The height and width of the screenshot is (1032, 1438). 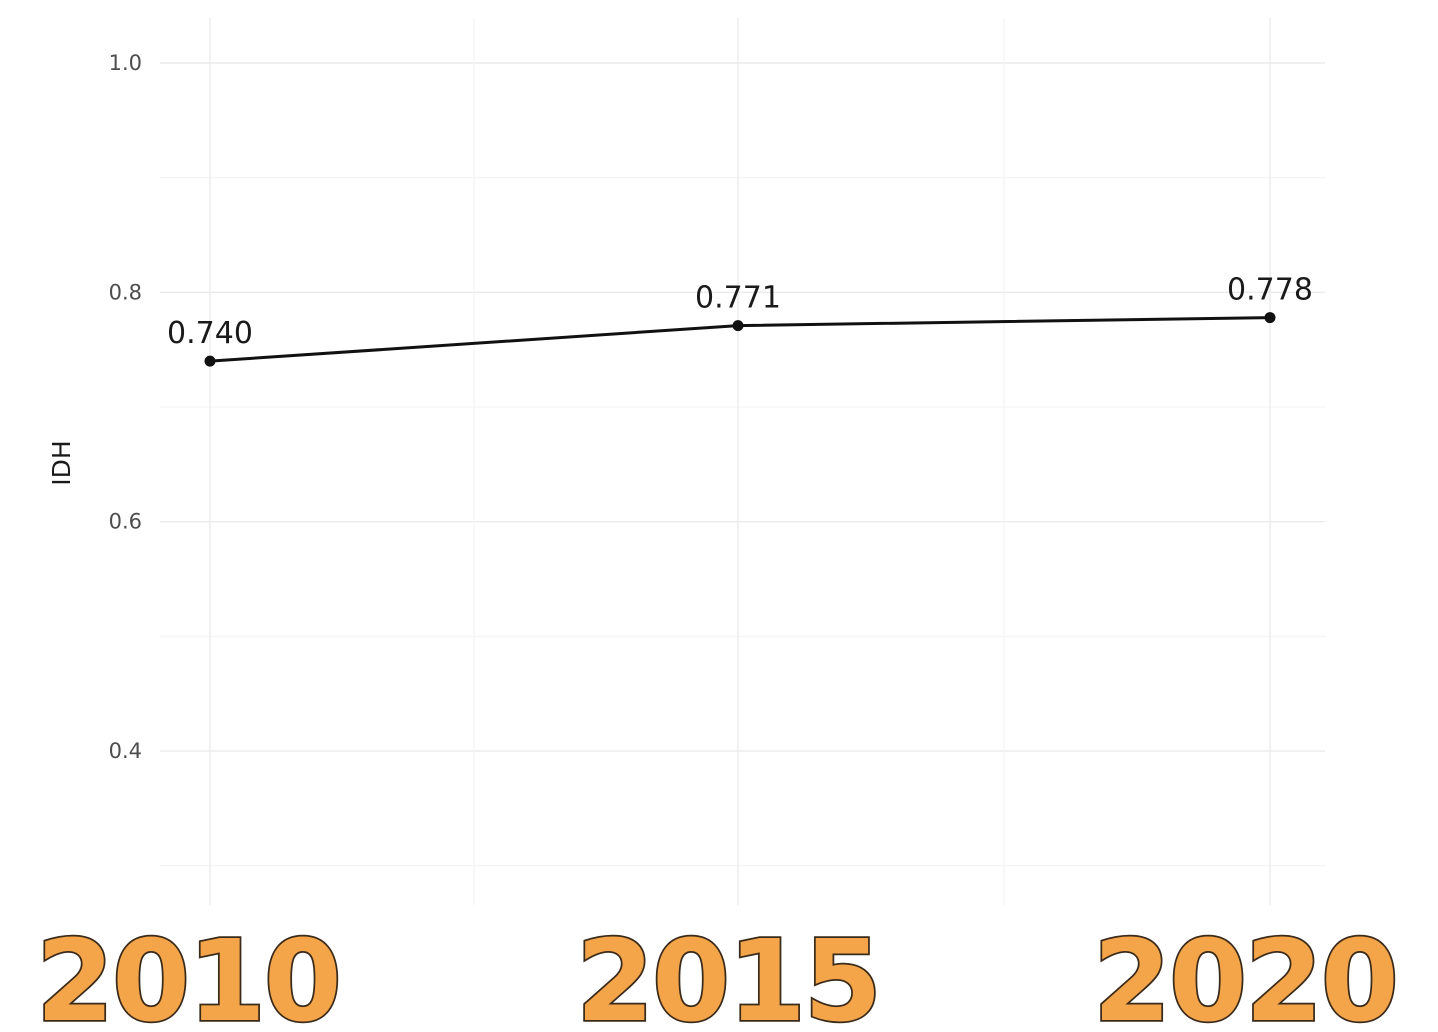 I want to click on data-label: 0.778, so click(x=1270, y=290).